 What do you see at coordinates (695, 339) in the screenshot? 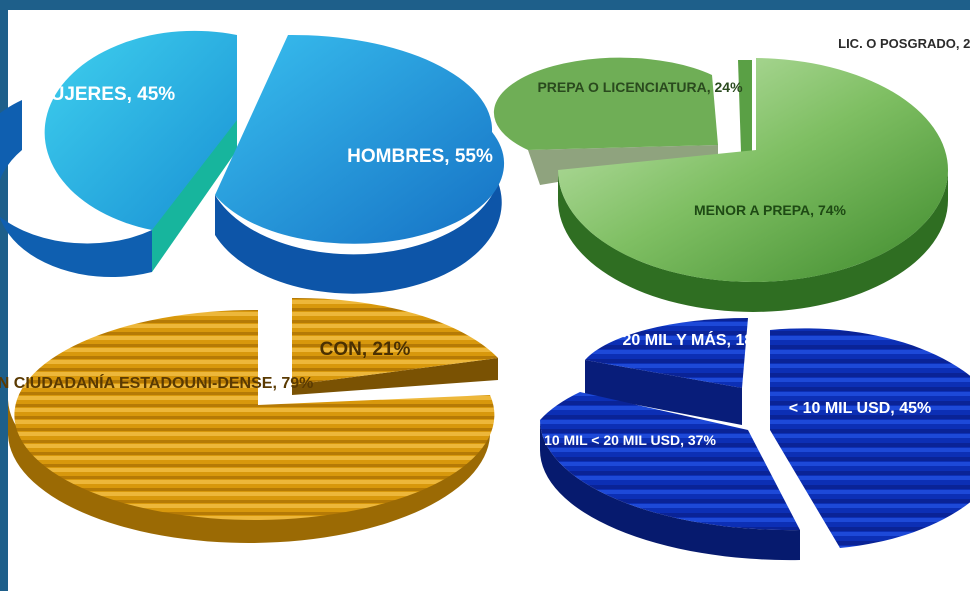
I see `data-label: 20 MIL Y MÁS, 18%` at bounding box center [695, 339].